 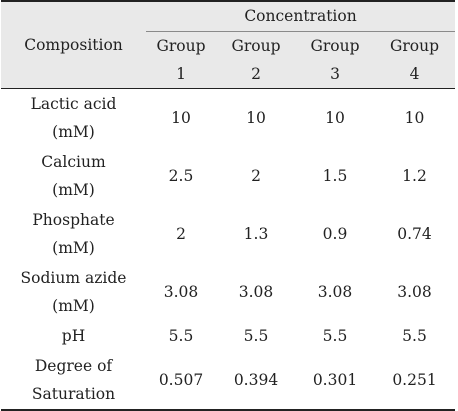 I want to click on composition-header: Composition, so click(x=73, y=44).